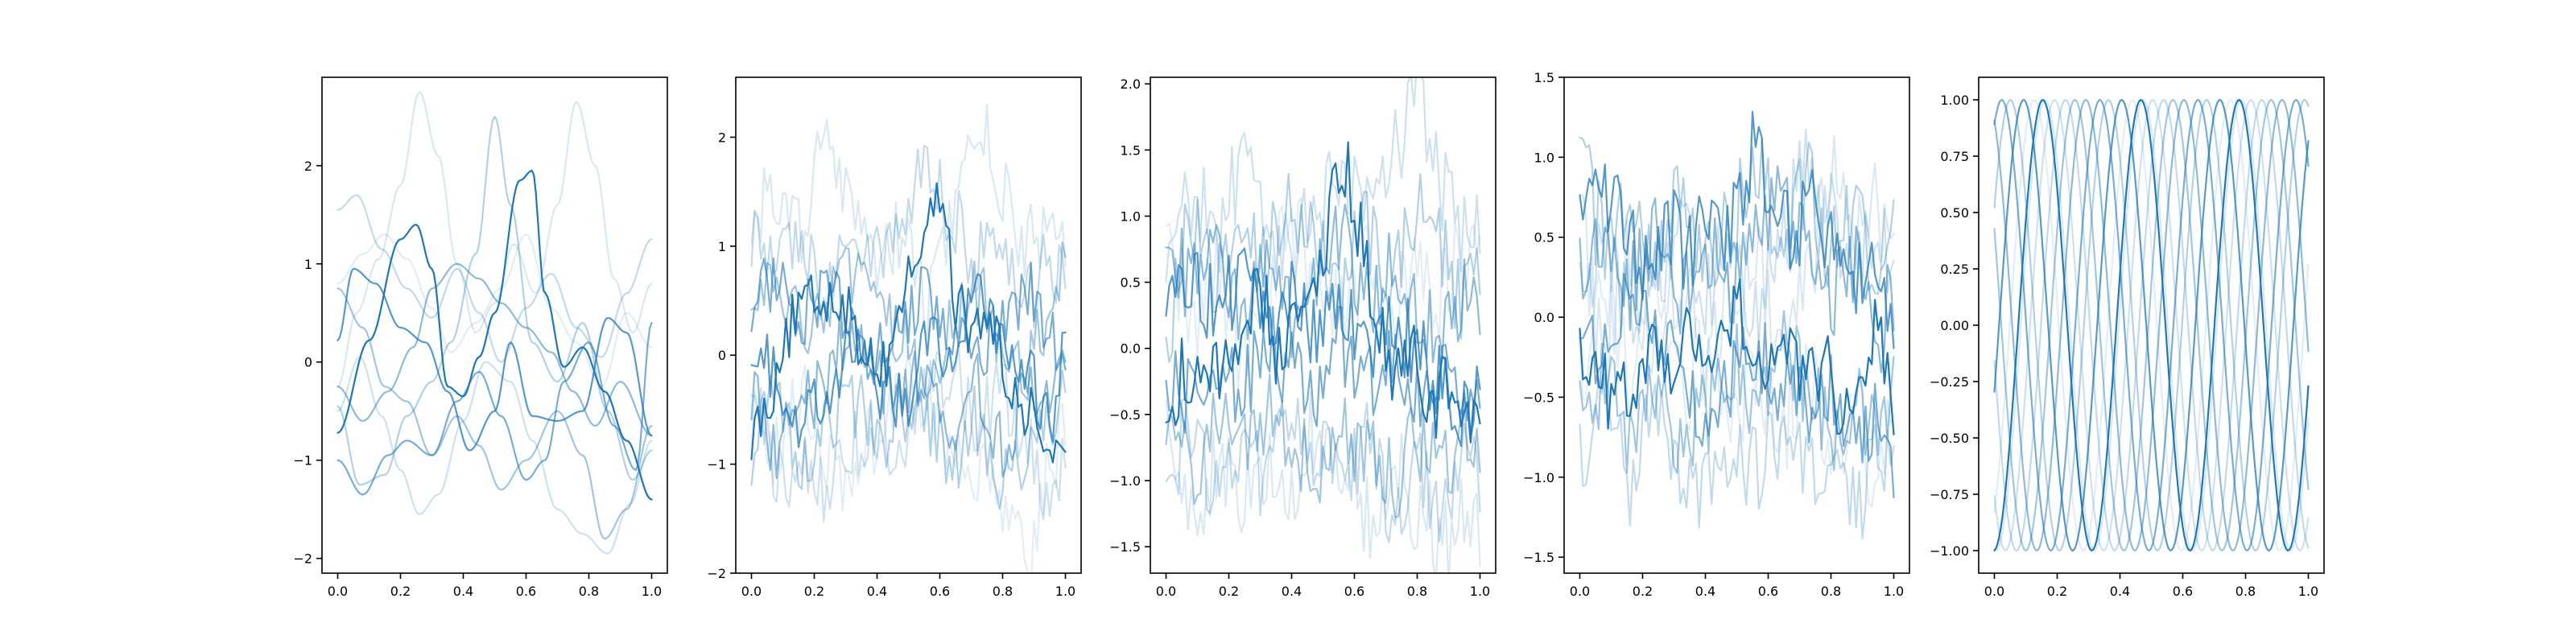 The image size is (2576, 644). What do you see at coordinates (1954, 213) in the screenshot?
I see `y-tick-label: 0.50` at bounding box center [1954, 213].